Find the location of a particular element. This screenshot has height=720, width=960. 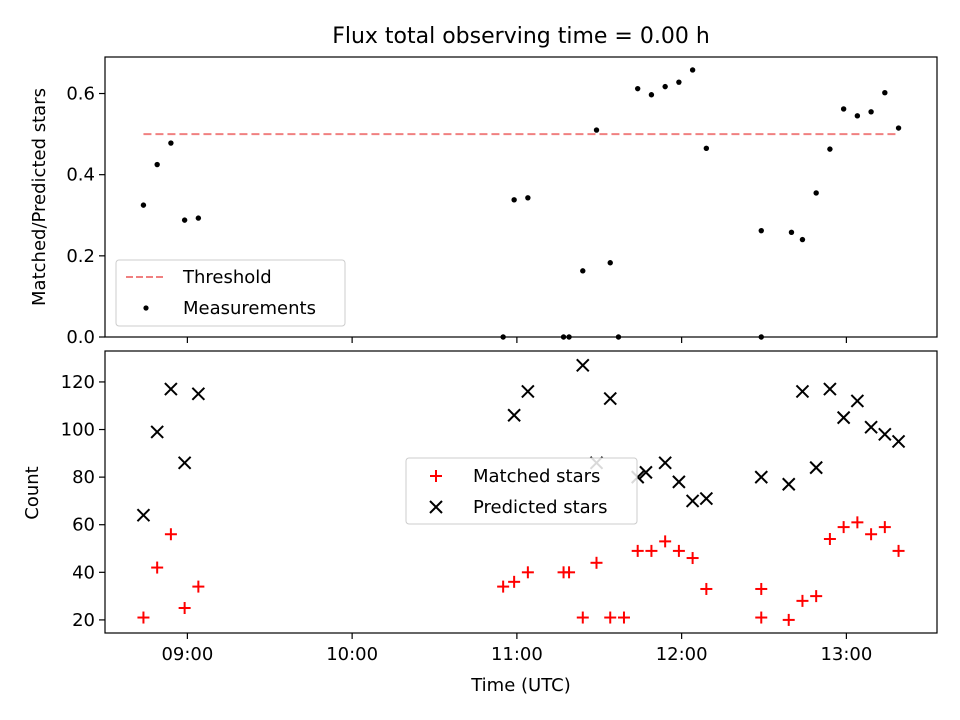

legend-predicted-label: Predicted stars is located at coordinates (540, 507).